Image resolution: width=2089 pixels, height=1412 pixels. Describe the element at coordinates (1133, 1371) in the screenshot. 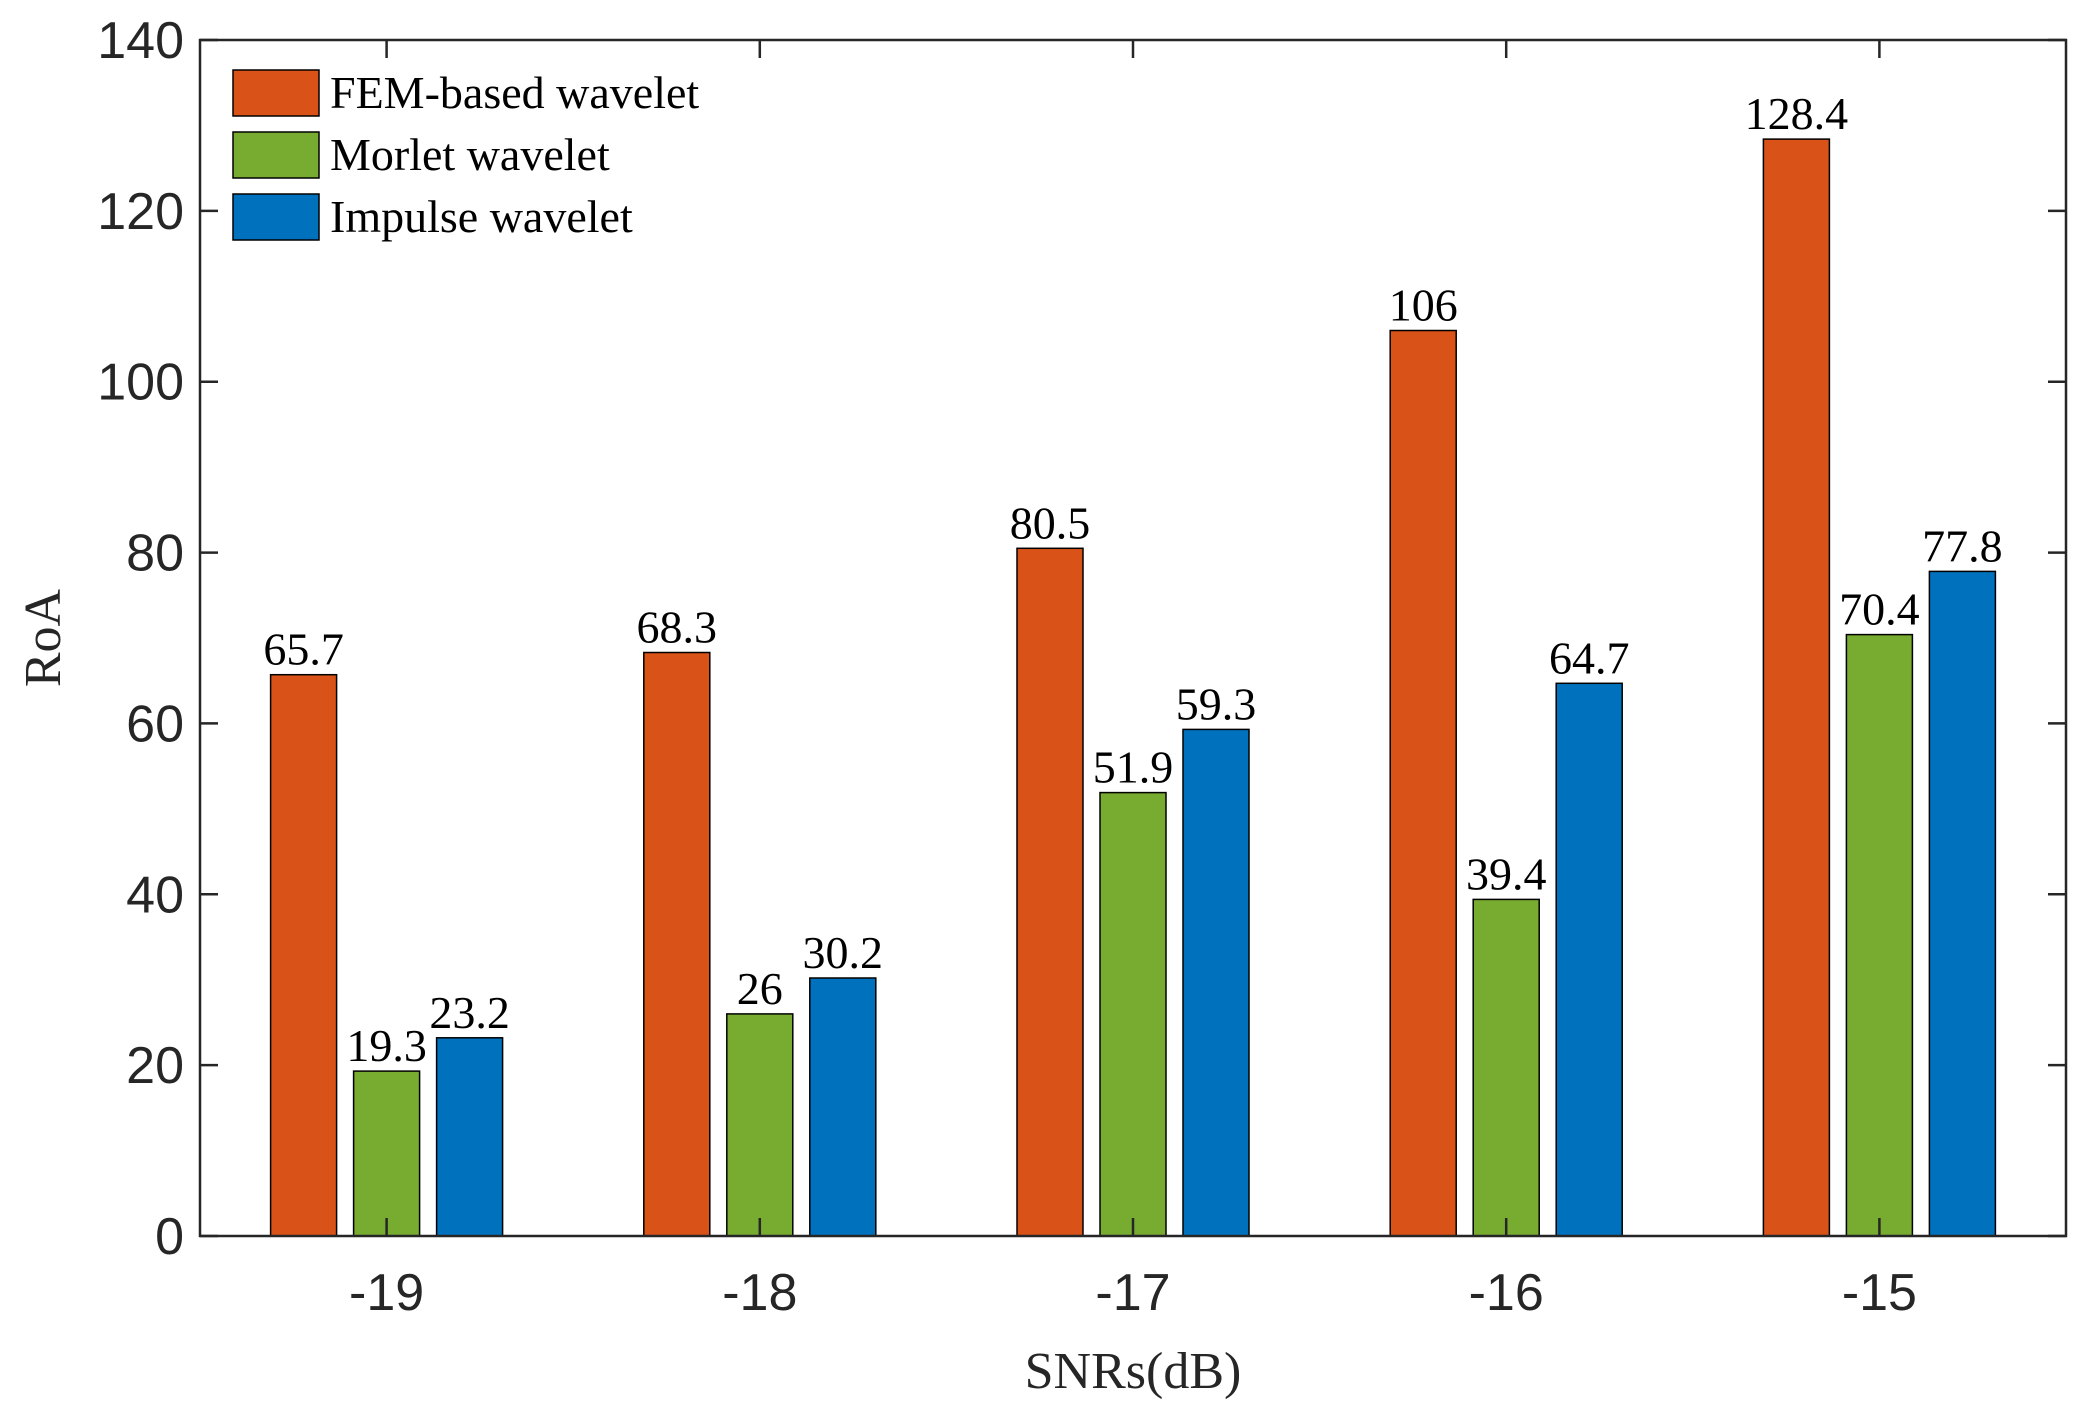

I see `x-axis-title: SNRs(dB)` at that location.